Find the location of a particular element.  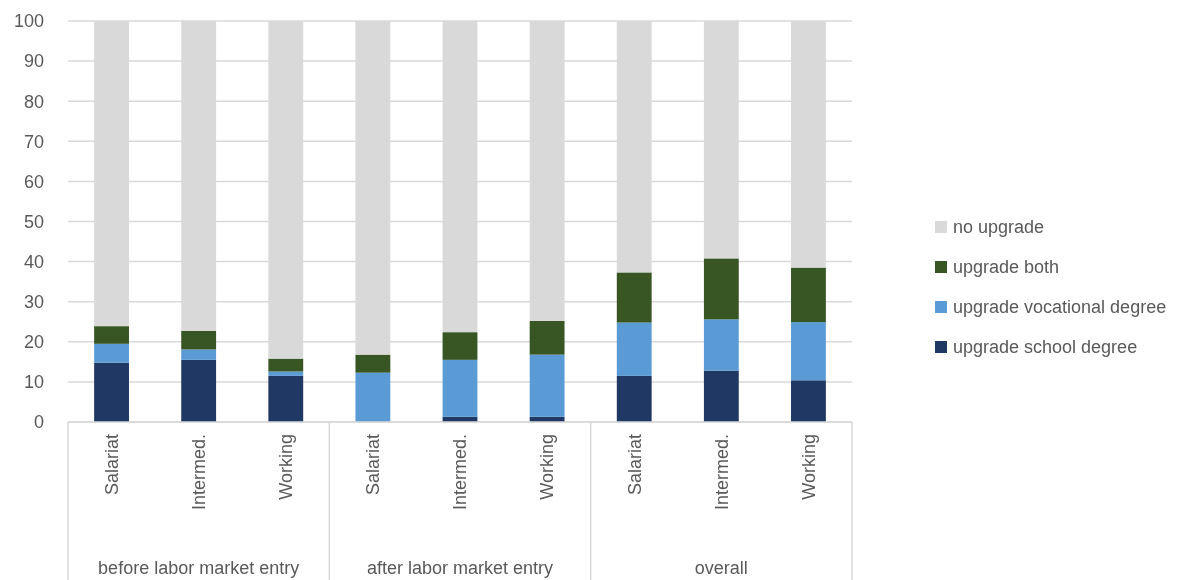

y-tick-label: 20 is located at coordinates (33, 342).